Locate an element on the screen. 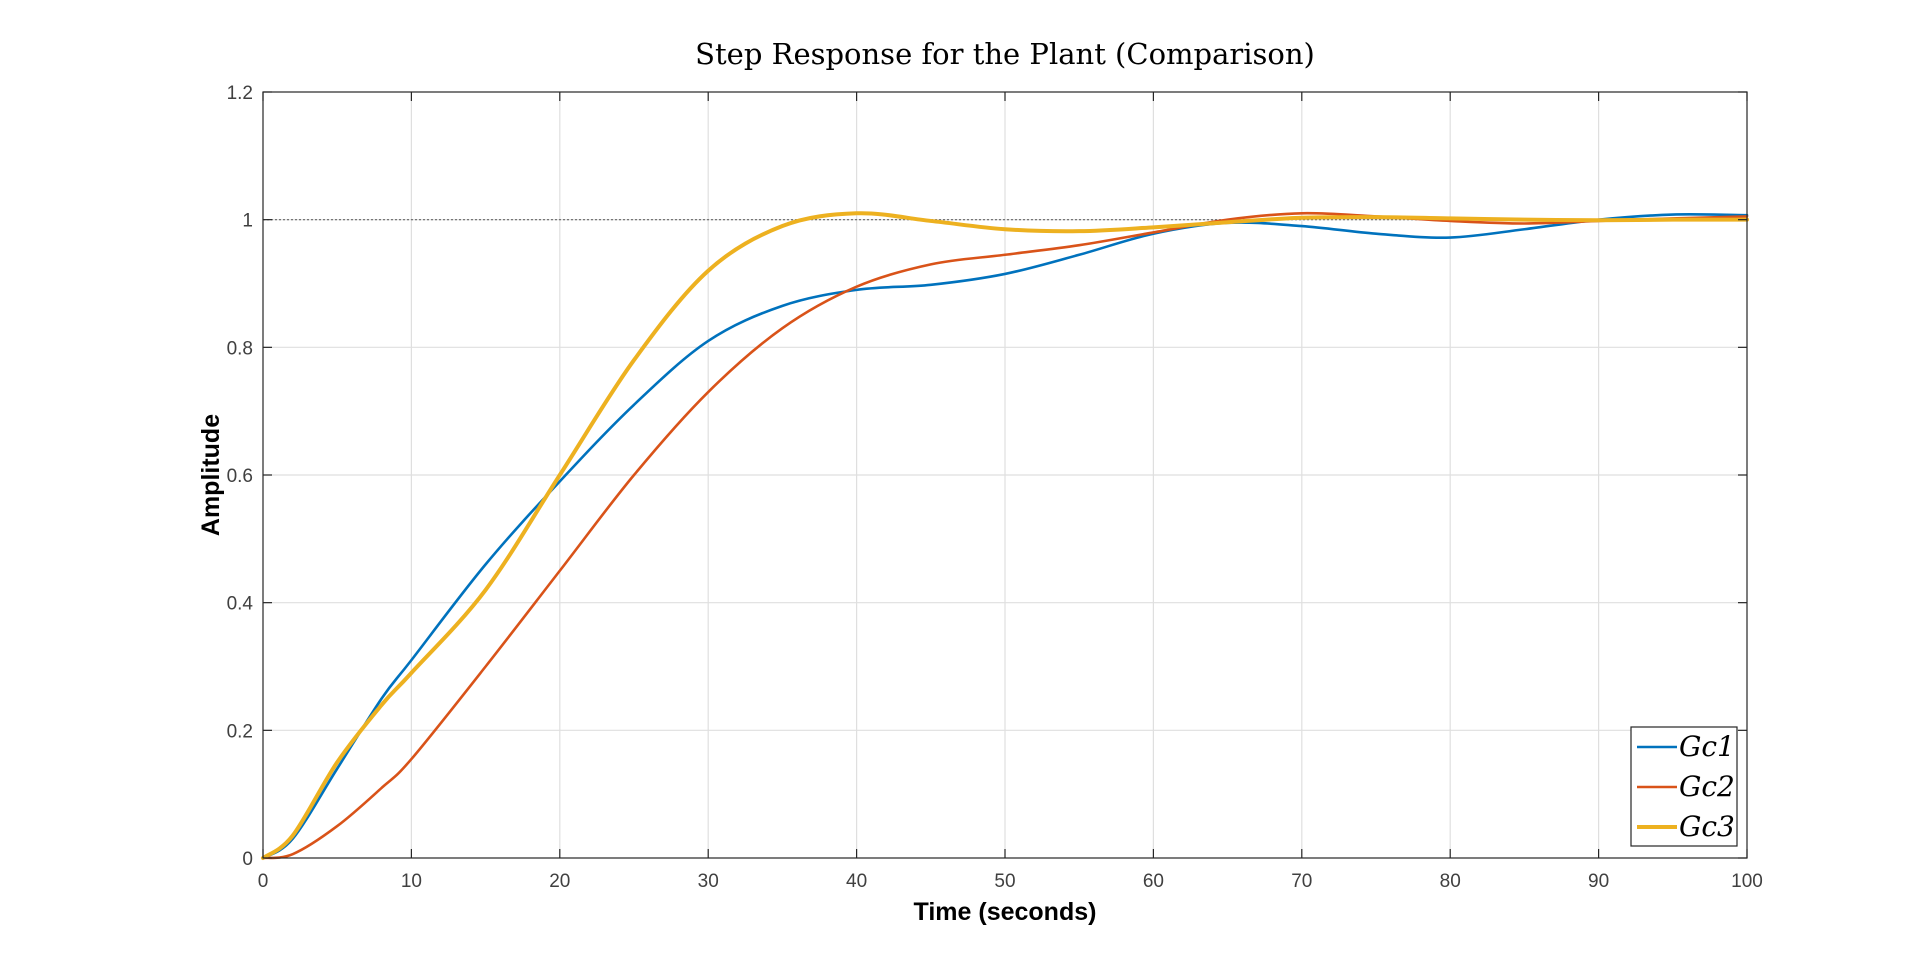  y-tick-label: 0.8 is located at coordinates (240, 348).